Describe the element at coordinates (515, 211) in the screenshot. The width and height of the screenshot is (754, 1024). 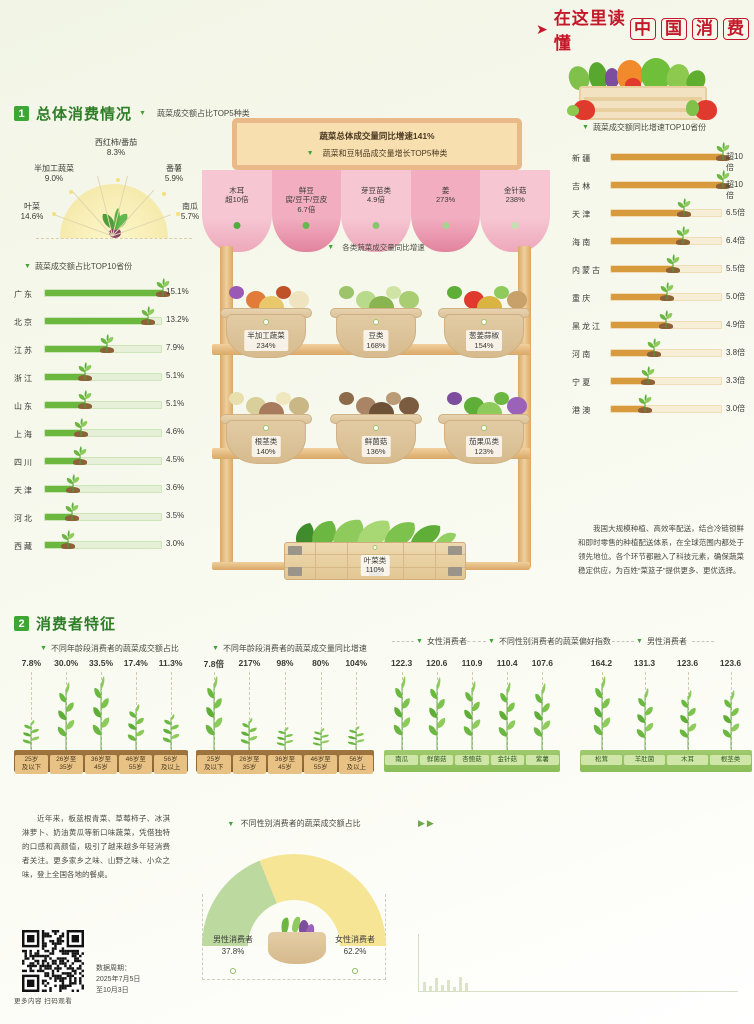
I see `awning-panel-4: 金针菇 238%` at that location.